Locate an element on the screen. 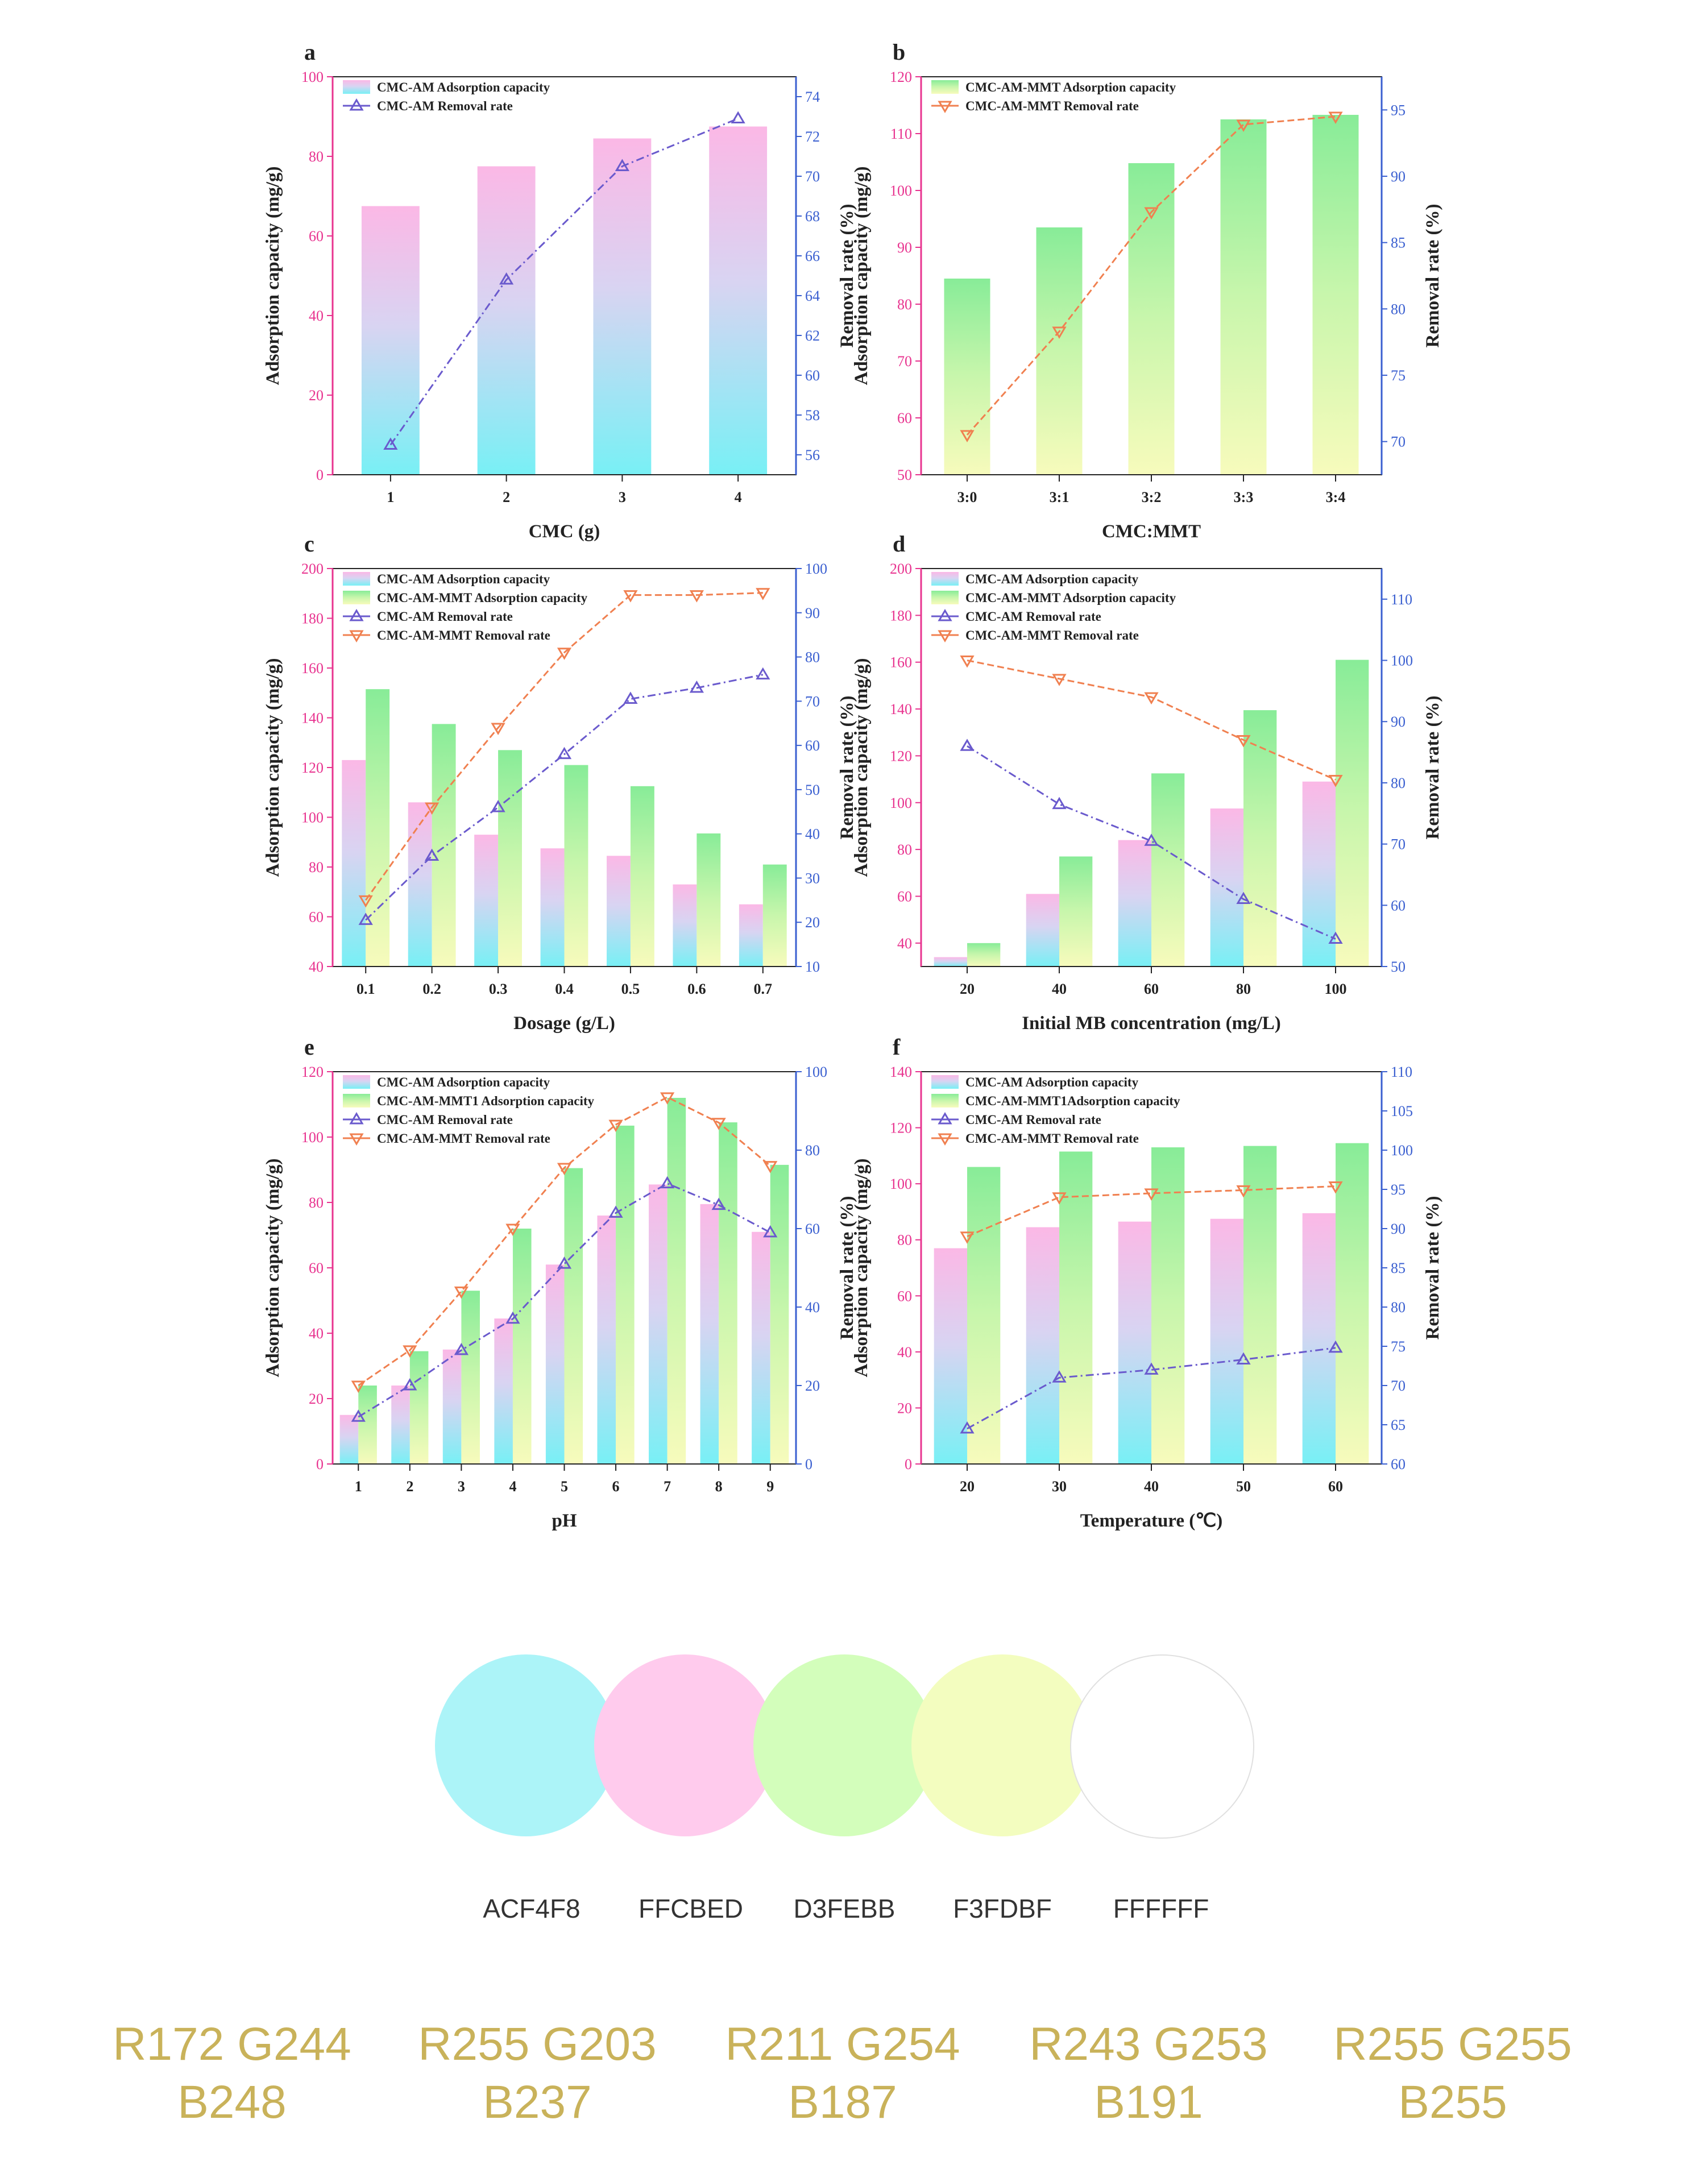  y-tick-label-d: 140 is located at coordinates (901, 709).